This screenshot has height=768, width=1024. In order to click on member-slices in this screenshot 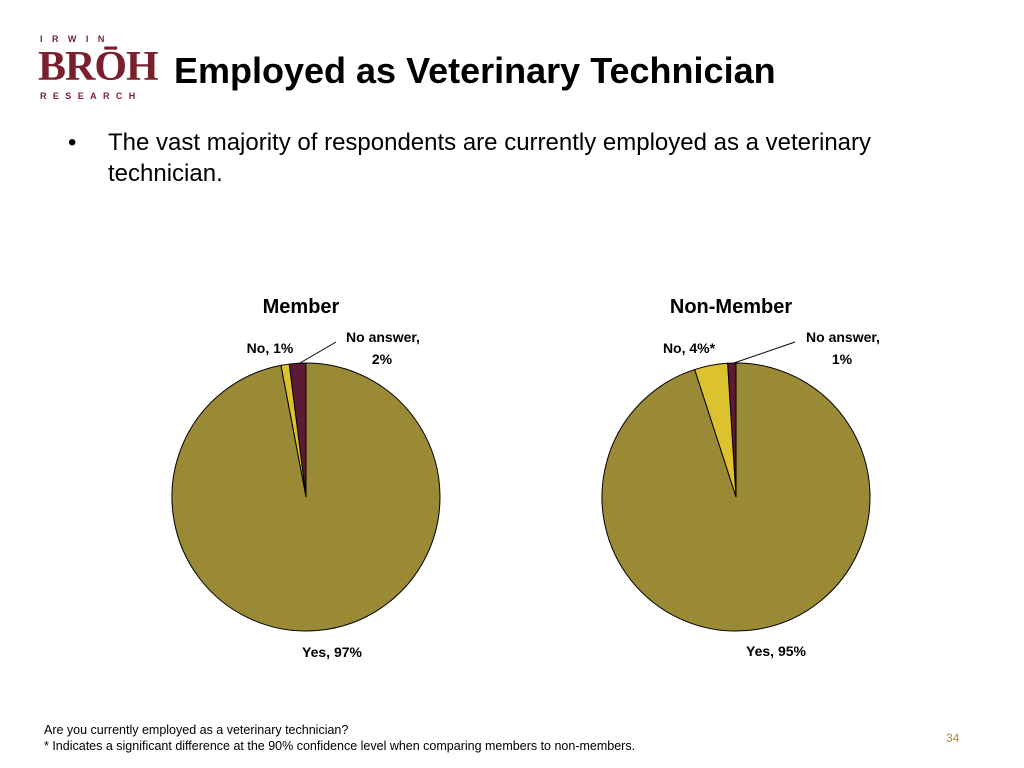, I will do `click(306, 497)`.